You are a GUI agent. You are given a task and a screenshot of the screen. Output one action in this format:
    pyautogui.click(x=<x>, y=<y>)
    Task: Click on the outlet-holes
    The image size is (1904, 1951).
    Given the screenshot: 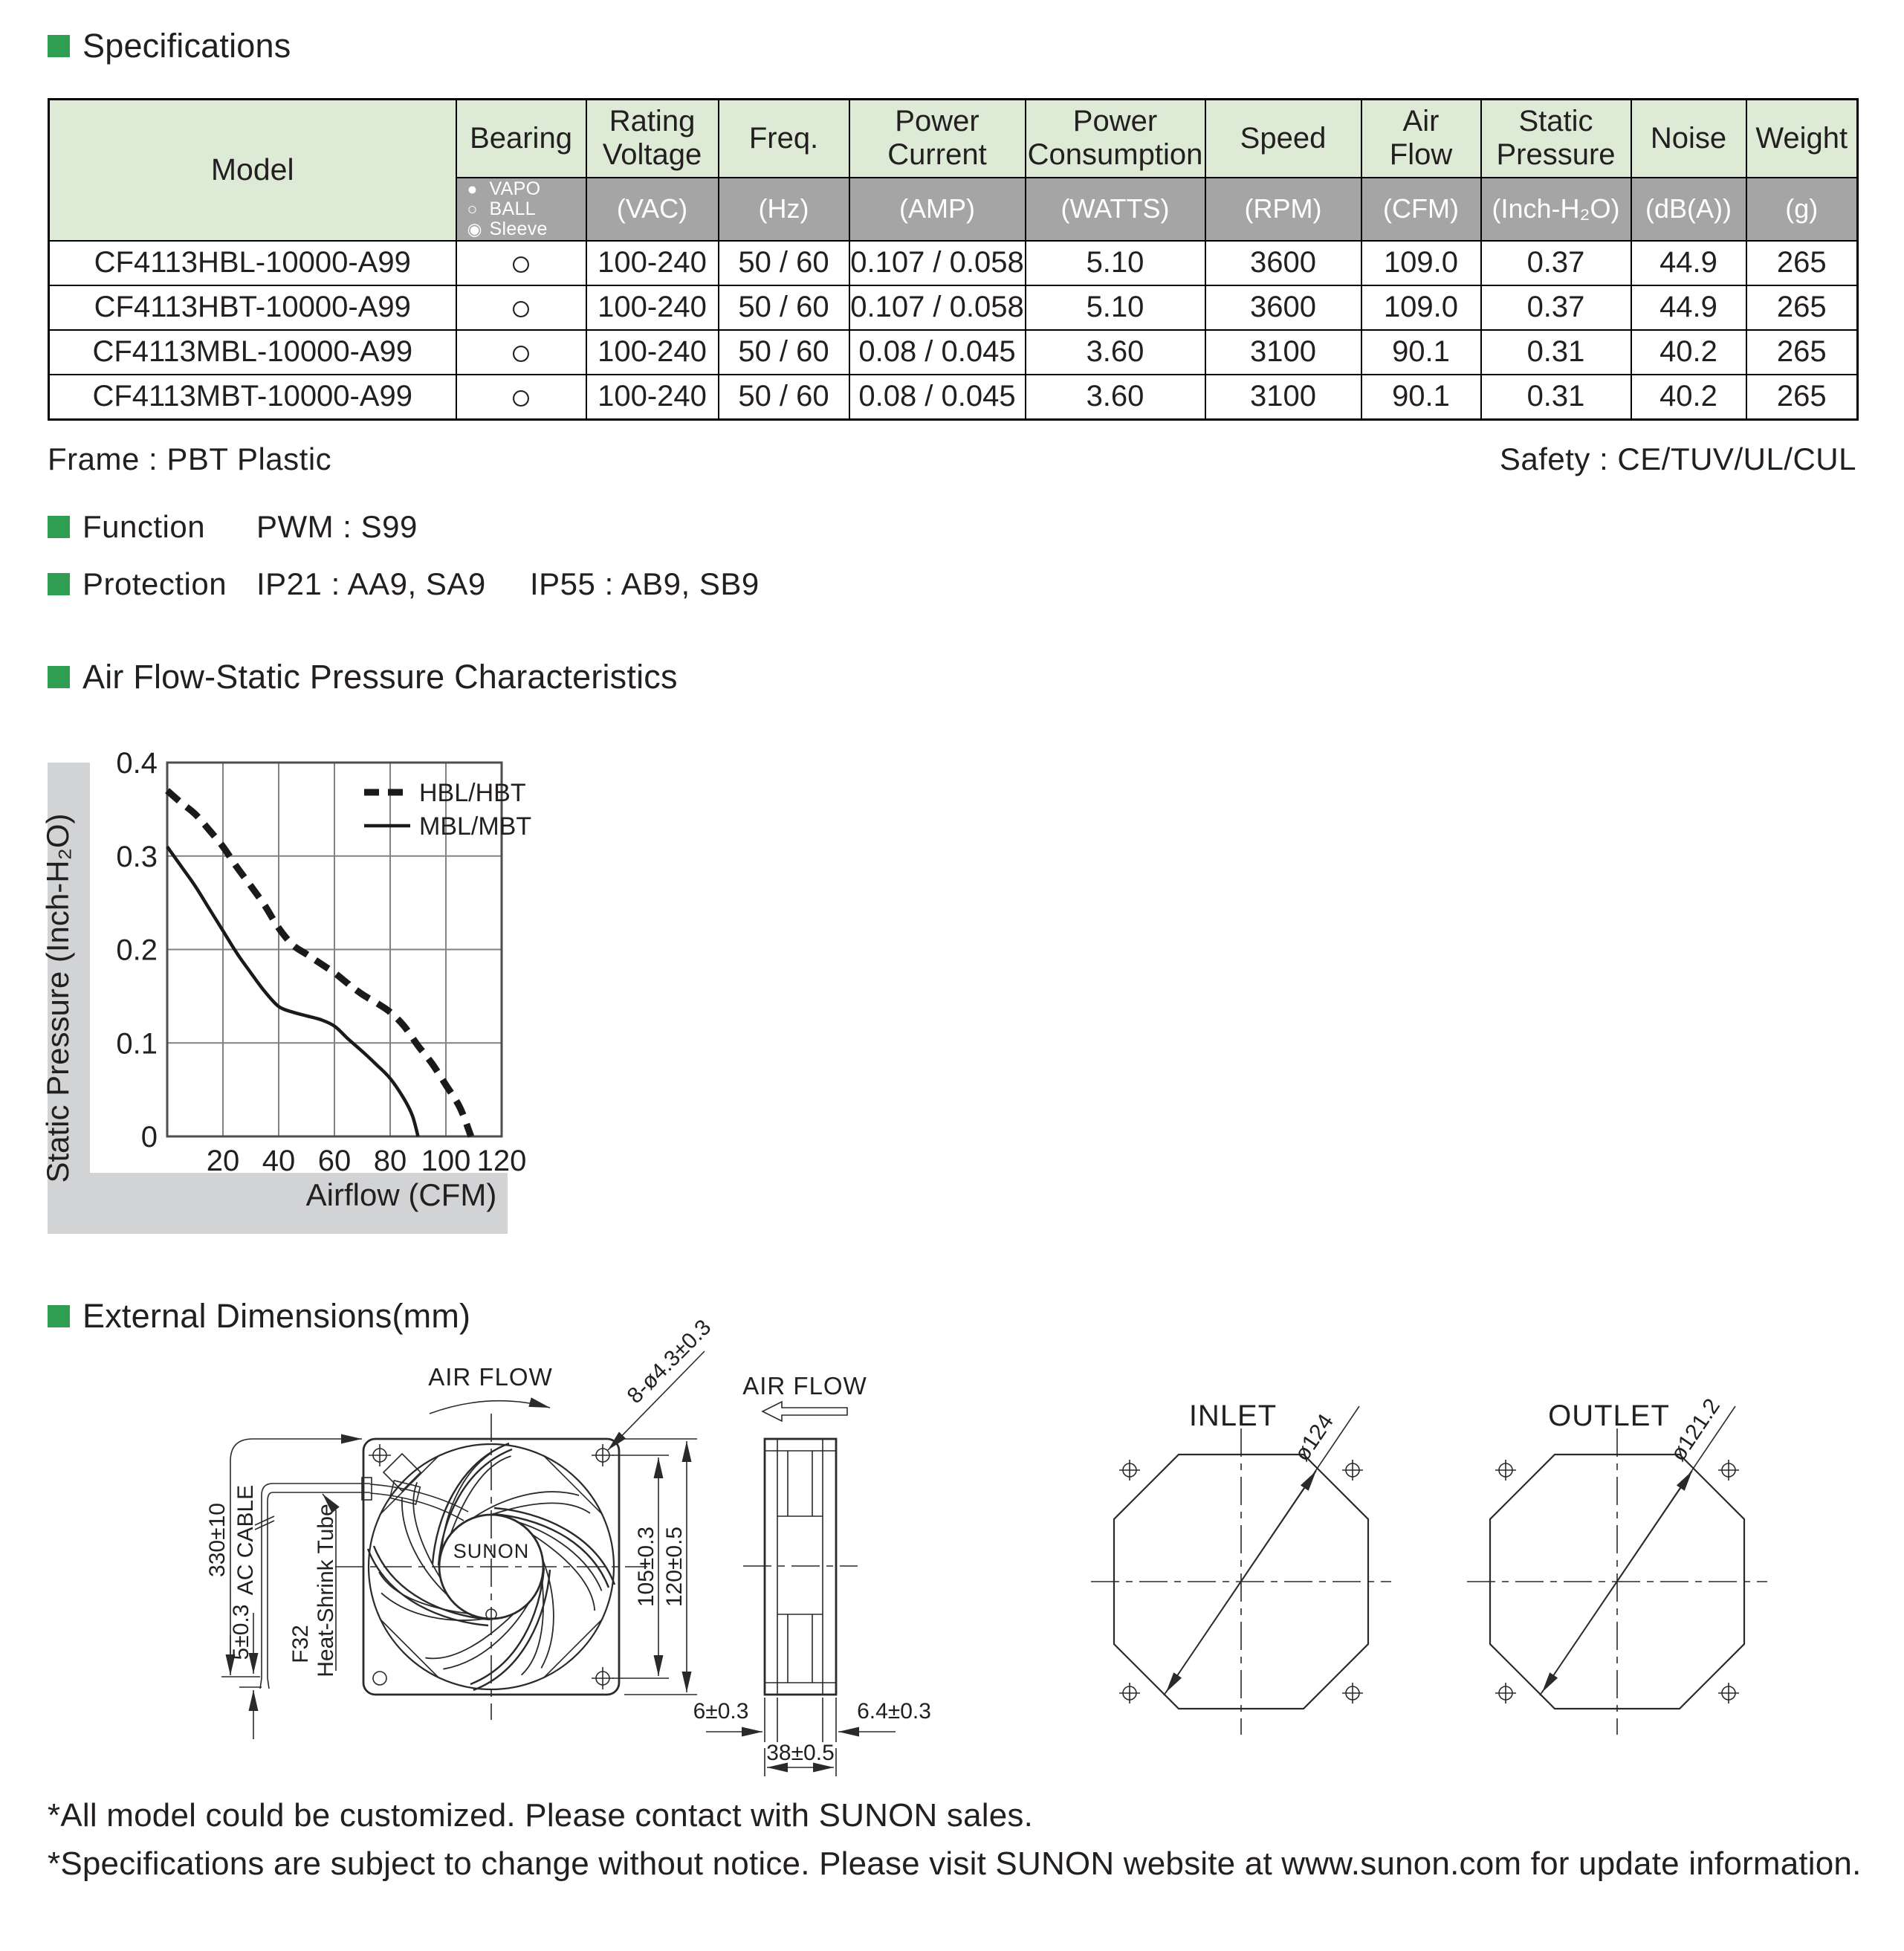 What is the action you would take?
    pyautogui.click(x=1617, y=1582)
    